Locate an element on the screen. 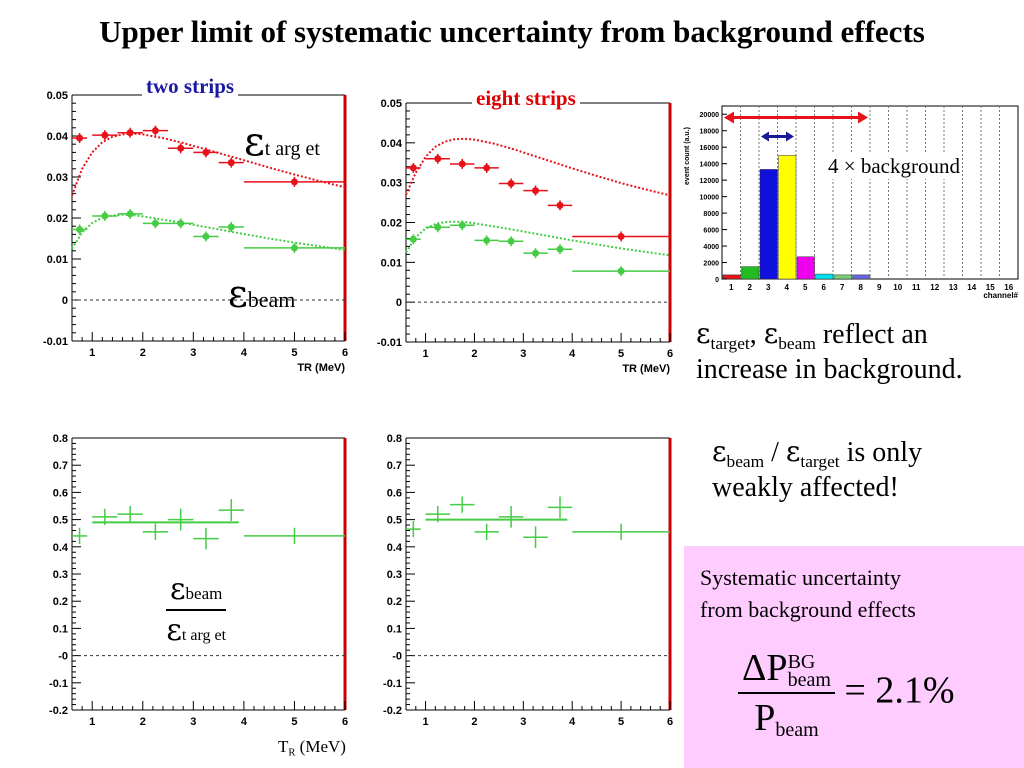 Image resolution: width=1024 pixels, height=768 pixels. plot-eight-strips-efficiency: -0.01 0 0.01 0.02 0.03 0.04 0.05 1 2 3 4 5 6 TR (MeV) is located at coordinates (525, 236).